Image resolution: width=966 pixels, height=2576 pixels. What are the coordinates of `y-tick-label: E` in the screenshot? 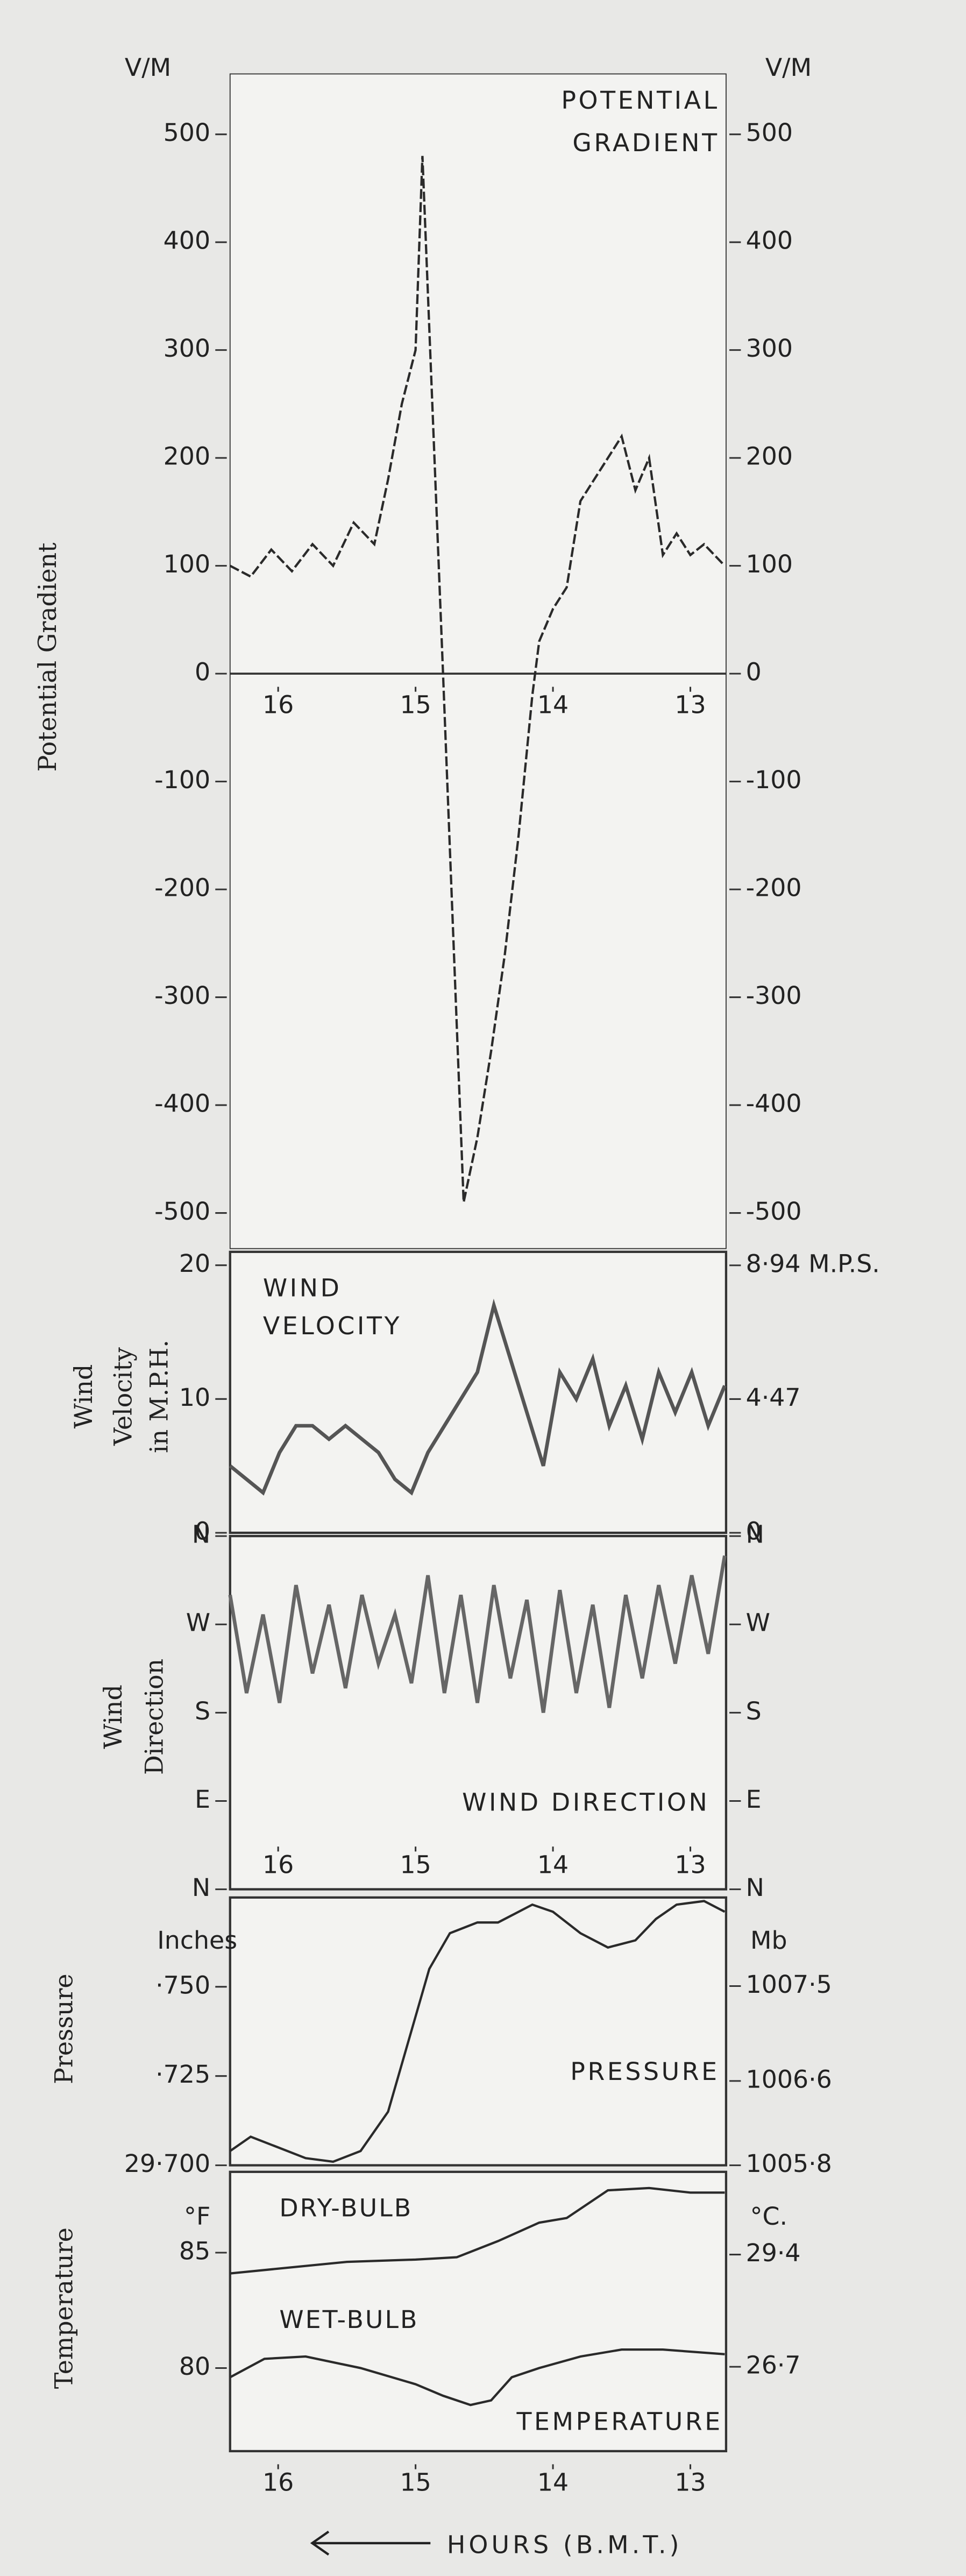 It's located at (202, 1799).